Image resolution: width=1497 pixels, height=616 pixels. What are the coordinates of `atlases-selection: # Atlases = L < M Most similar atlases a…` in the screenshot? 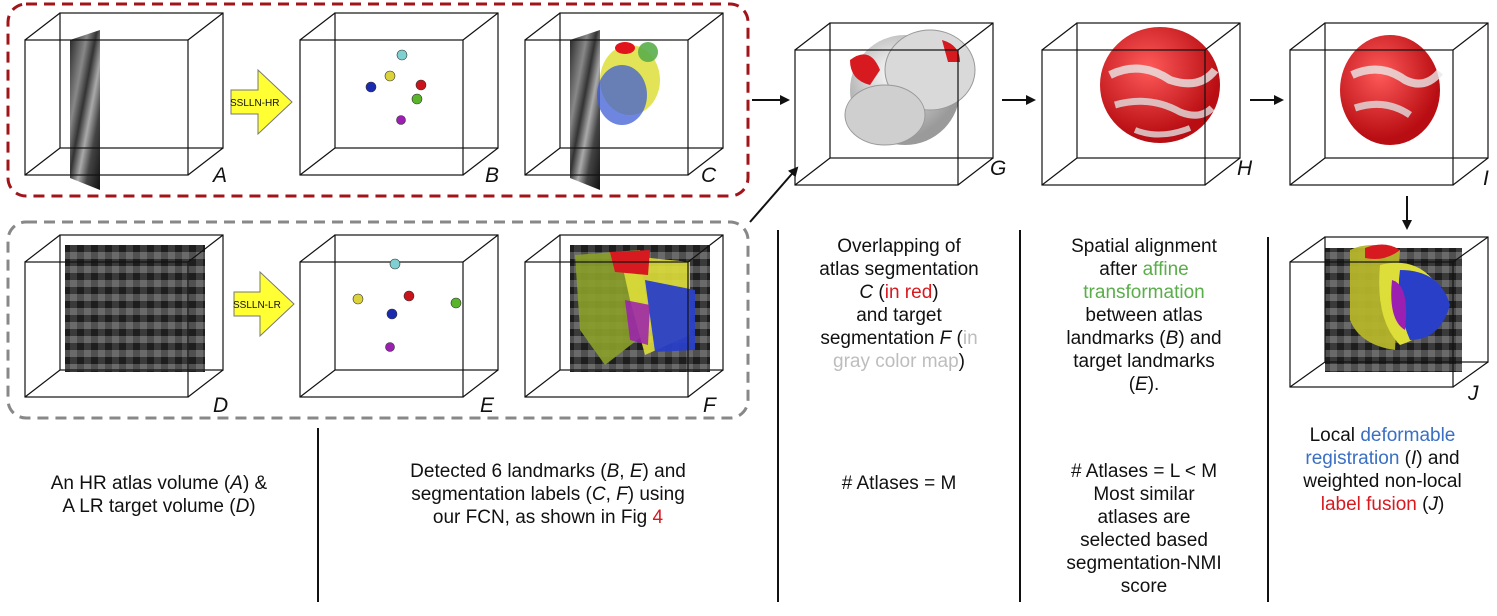 It's located at (1144, 529).